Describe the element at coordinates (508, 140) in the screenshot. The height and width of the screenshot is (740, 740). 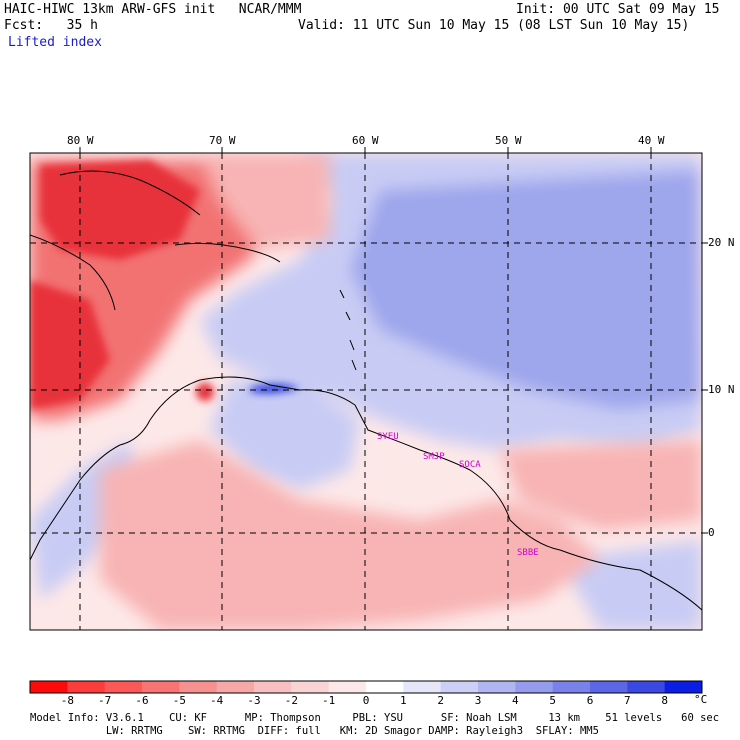
I see `lon-label-50w: 50 W` at that location.